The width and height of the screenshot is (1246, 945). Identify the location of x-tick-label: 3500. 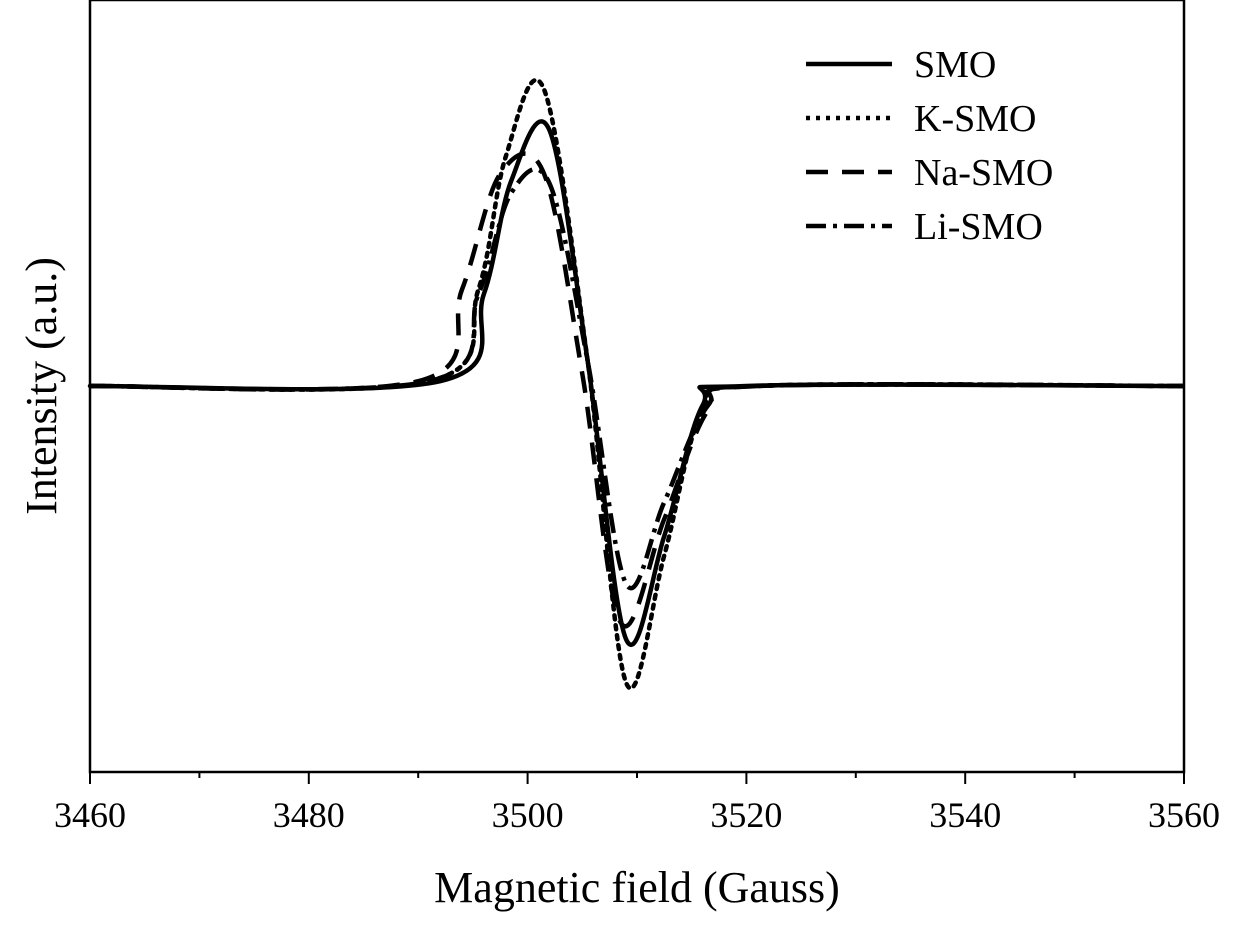
(528, 815).